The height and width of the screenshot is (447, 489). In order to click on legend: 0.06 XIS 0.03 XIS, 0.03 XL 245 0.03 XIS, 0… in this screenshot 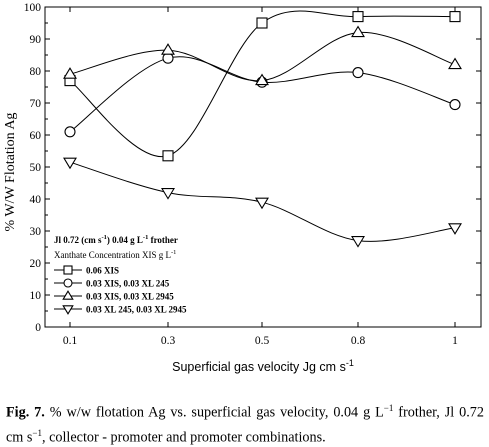, I will do `click(120, 290)`.